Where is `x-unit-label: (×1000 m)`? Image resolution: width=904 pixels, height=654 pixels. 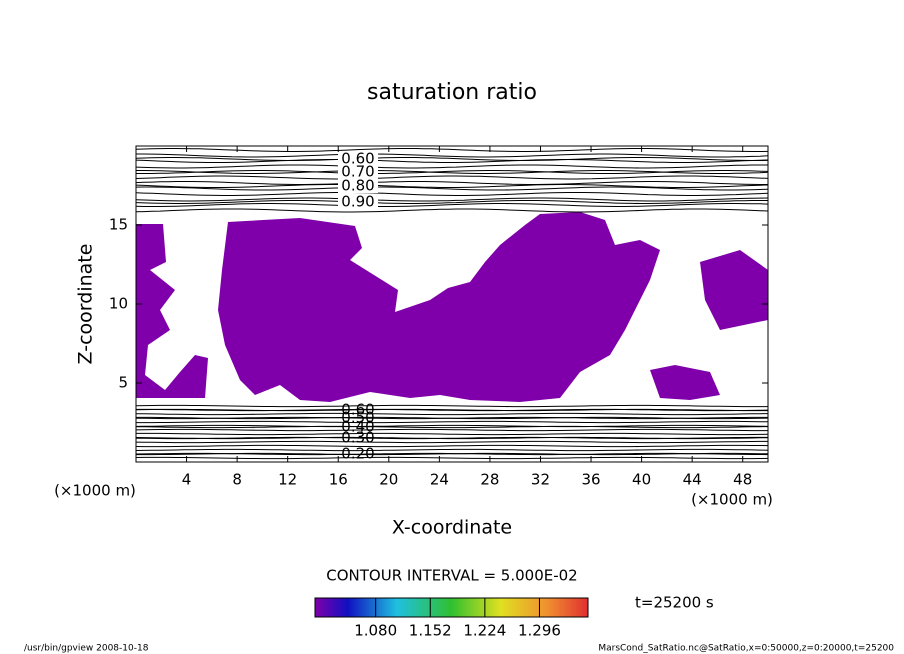 x-unit-label: (×1000 m) is located at coordinates (732, 500).